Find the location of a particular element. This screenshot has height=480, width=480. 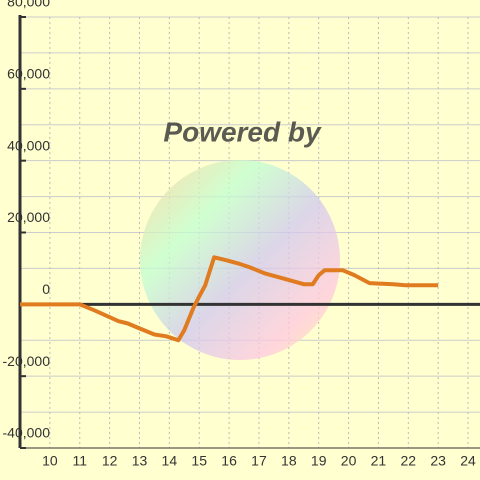

y-tick-label: 0 is located at coordinates (46, 289).